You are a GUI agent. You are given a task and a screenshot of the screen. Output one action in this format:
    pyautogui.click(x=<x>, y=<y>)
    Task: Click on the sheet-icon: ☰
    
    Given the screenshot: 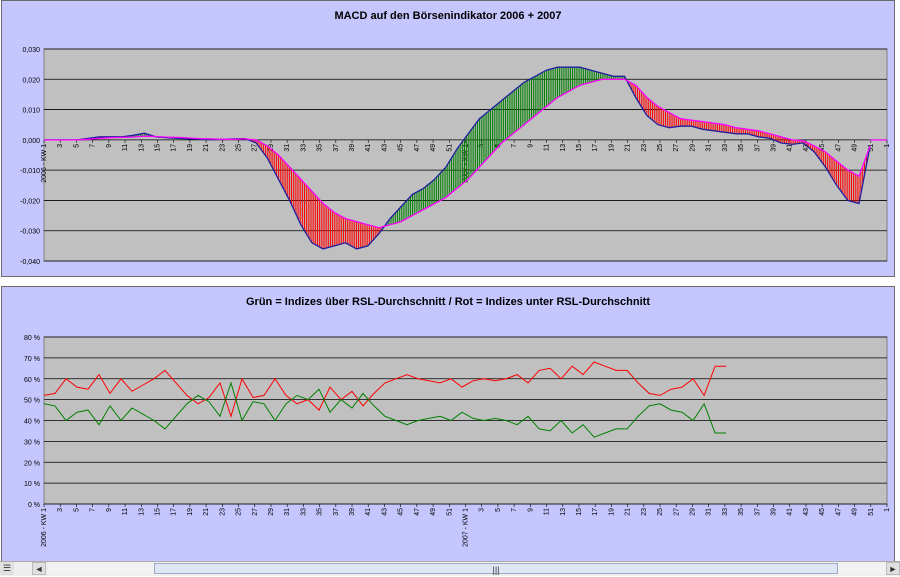 What is the action you would take?
    pyautogui.click(x=7, y=568)
    